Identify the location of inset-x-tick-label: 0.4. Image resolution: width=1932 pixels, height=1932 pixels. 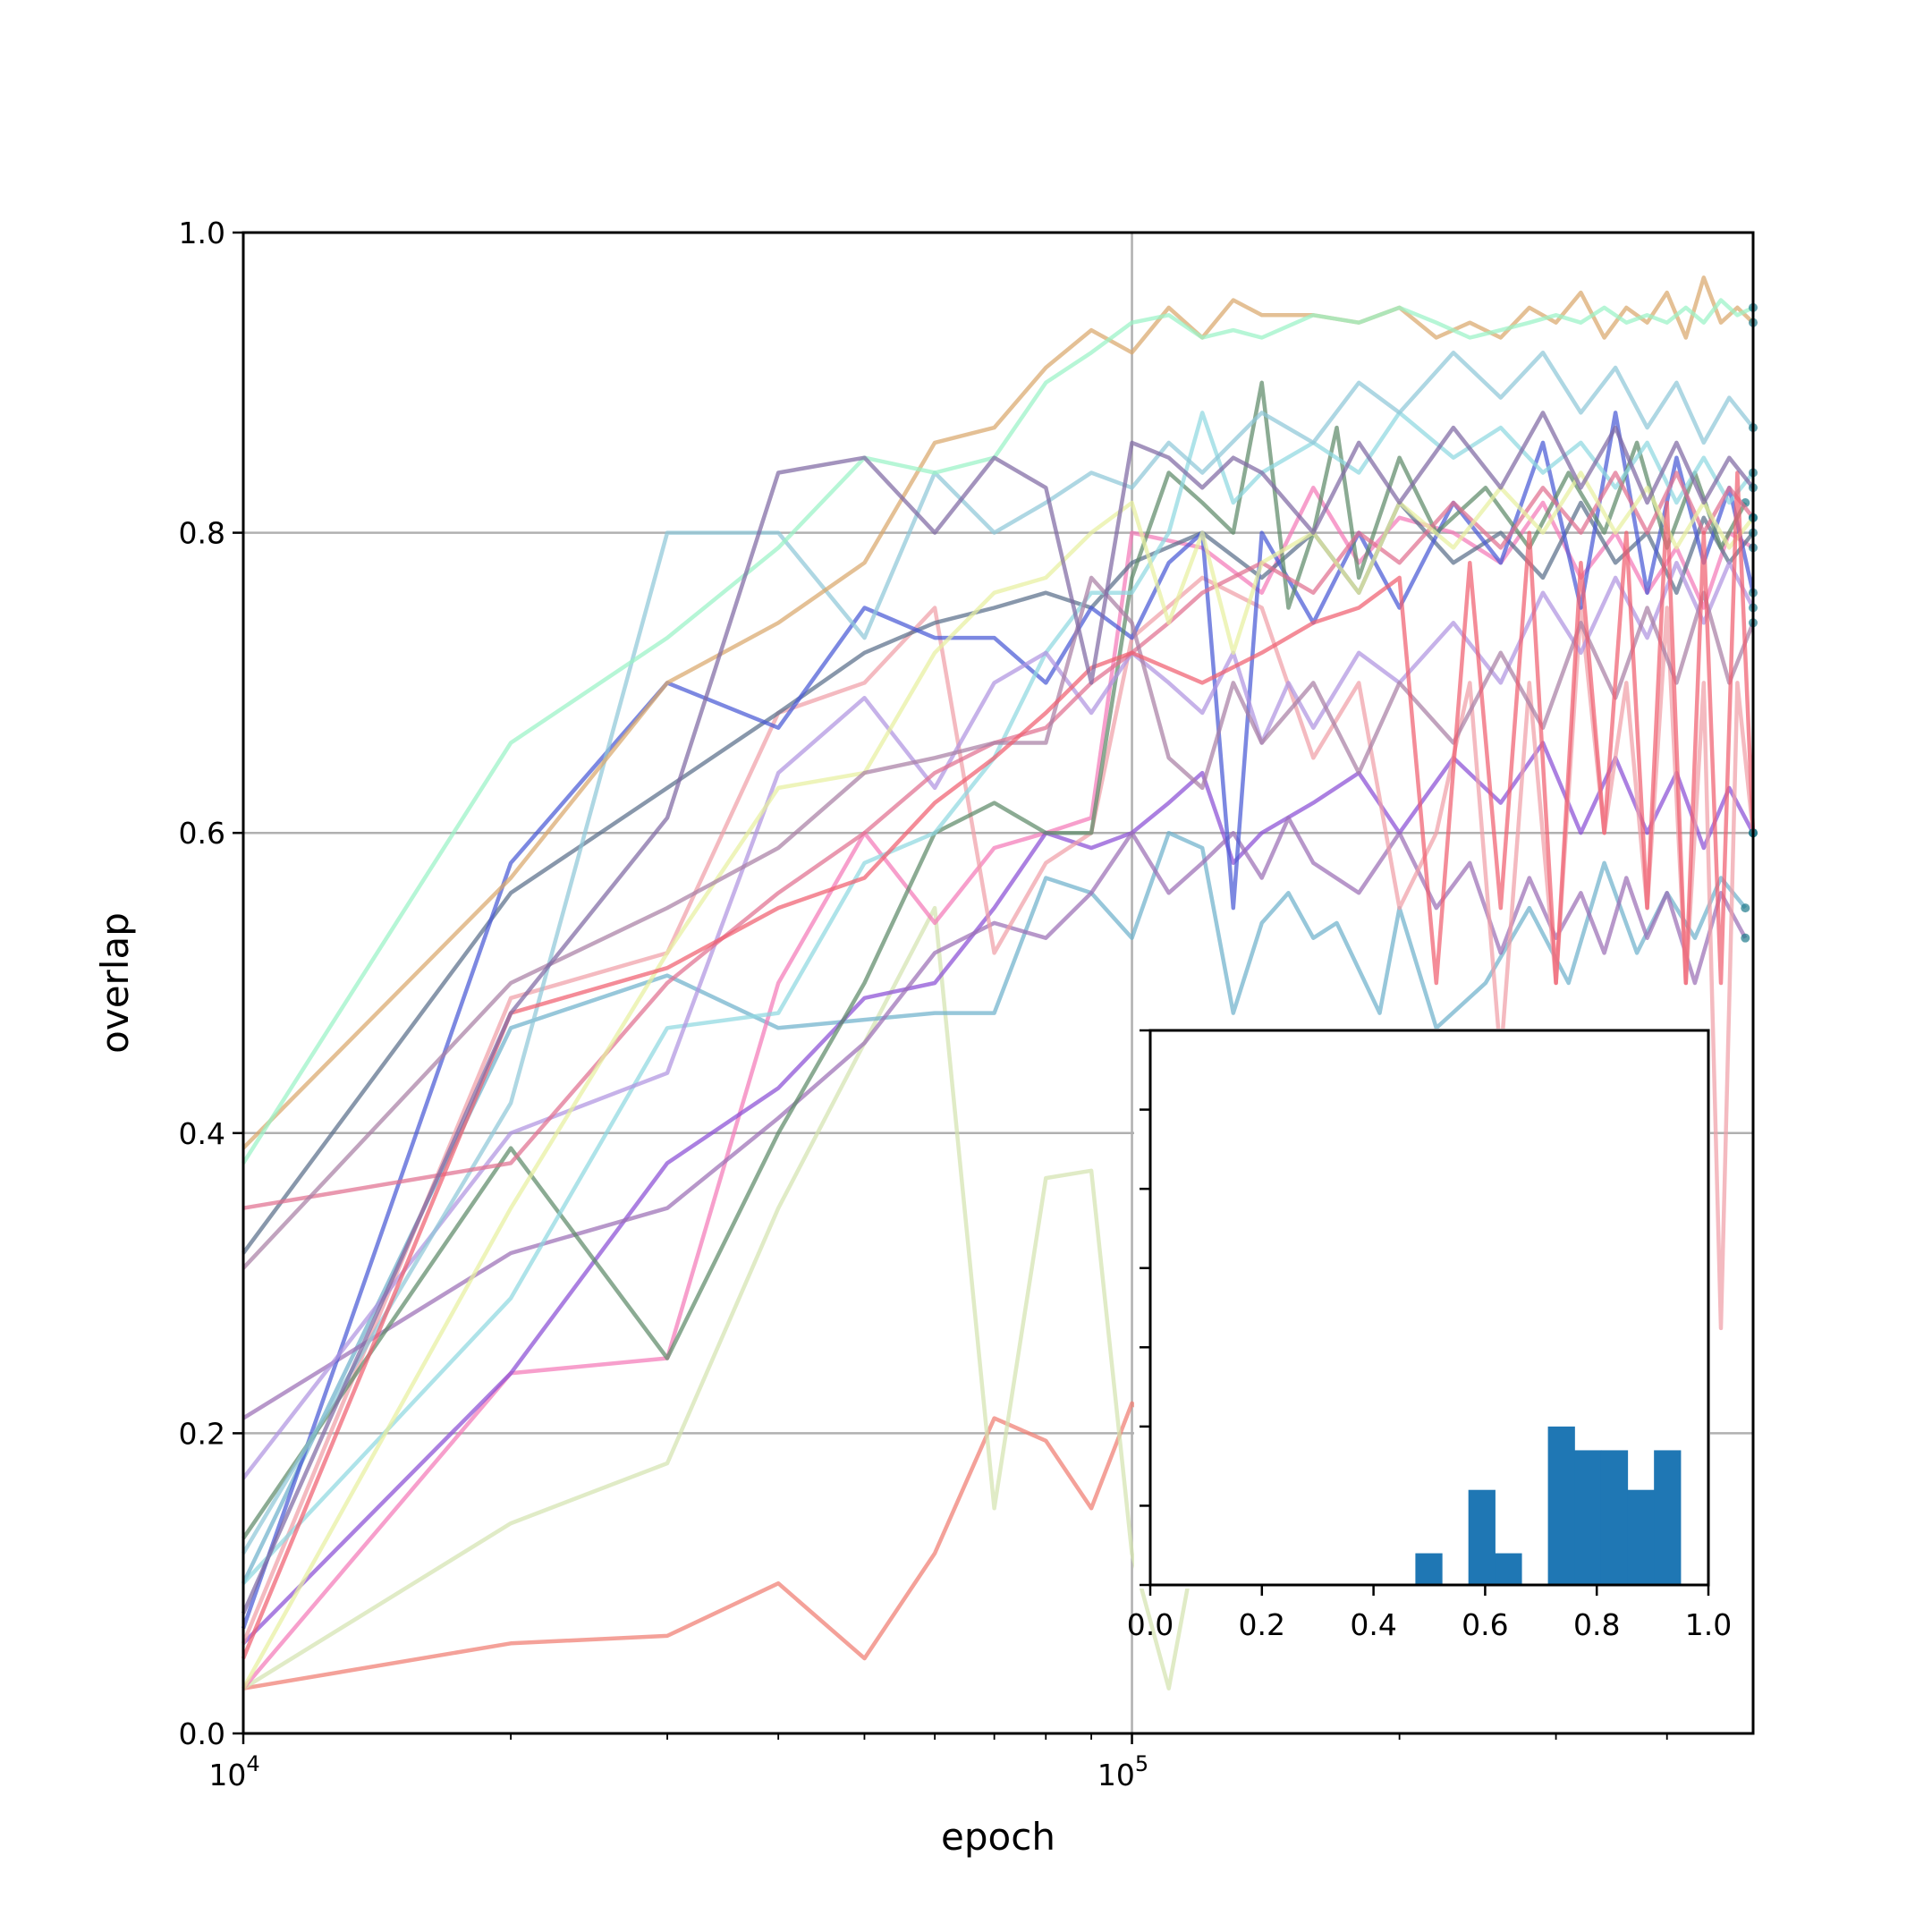
(1373, 1624).